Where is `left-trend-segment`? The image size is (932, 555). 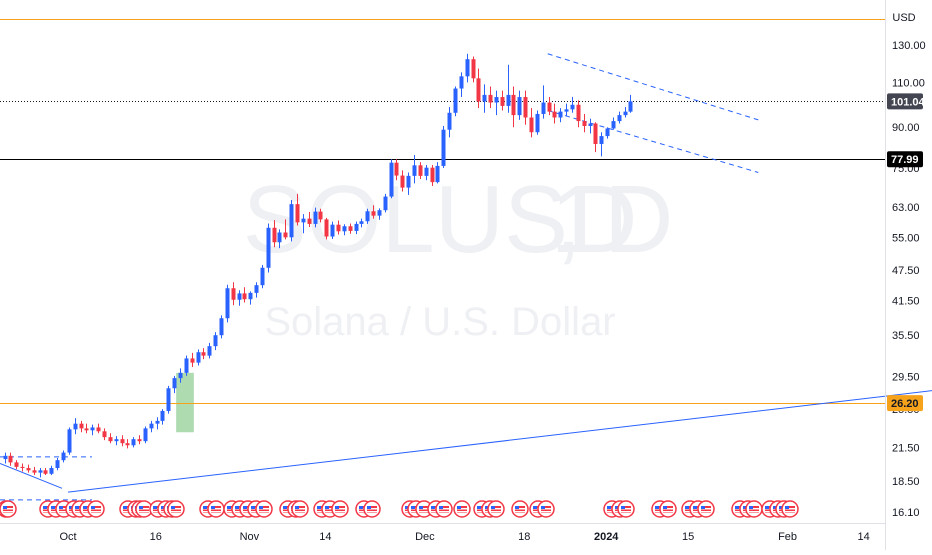 left-trend-segment is located at coordinates (31, 476).